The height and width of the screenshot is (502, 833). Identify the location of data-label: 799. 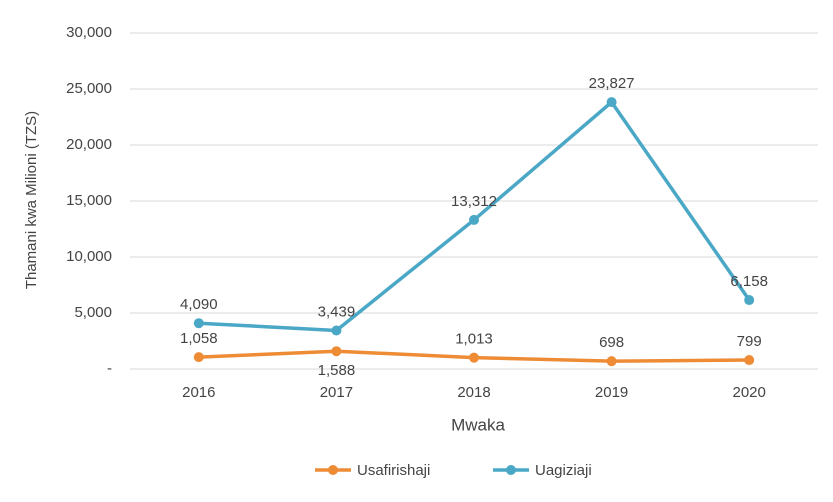
(749, 341).